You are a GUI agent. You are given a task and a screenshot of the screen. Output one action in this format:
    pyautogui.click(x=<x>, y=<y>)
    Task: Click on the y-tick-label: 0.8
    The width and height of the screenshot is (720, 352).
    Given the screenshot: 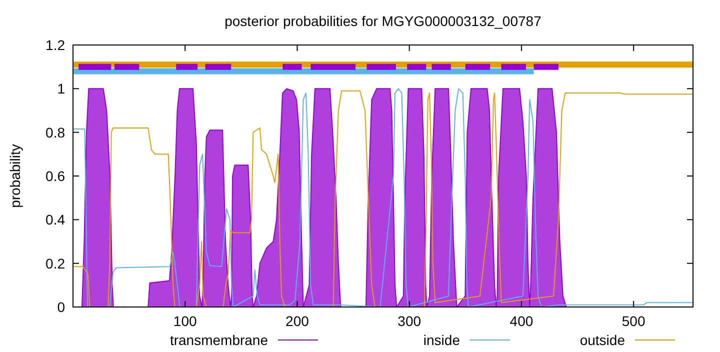 What is the action you would take?
    pyautogui.click(x=56, y=132)
    